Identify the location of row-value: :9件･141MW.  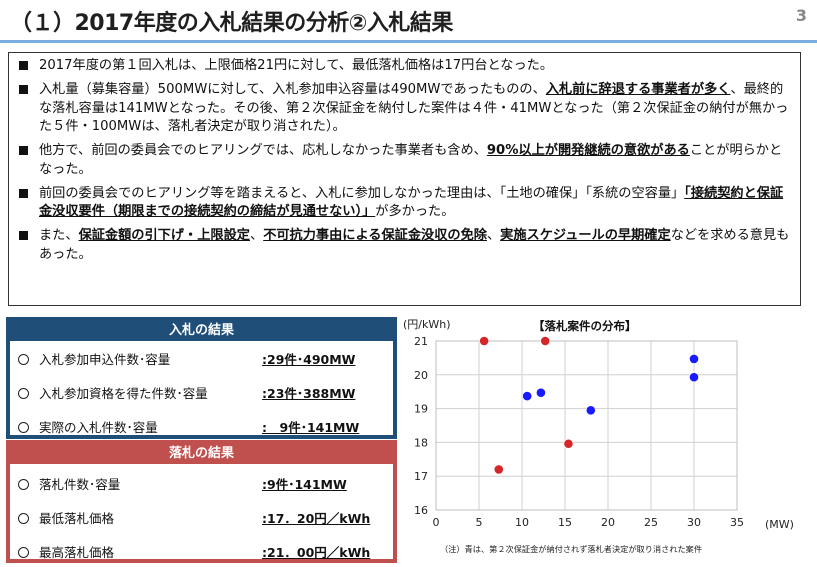
(304, 484).